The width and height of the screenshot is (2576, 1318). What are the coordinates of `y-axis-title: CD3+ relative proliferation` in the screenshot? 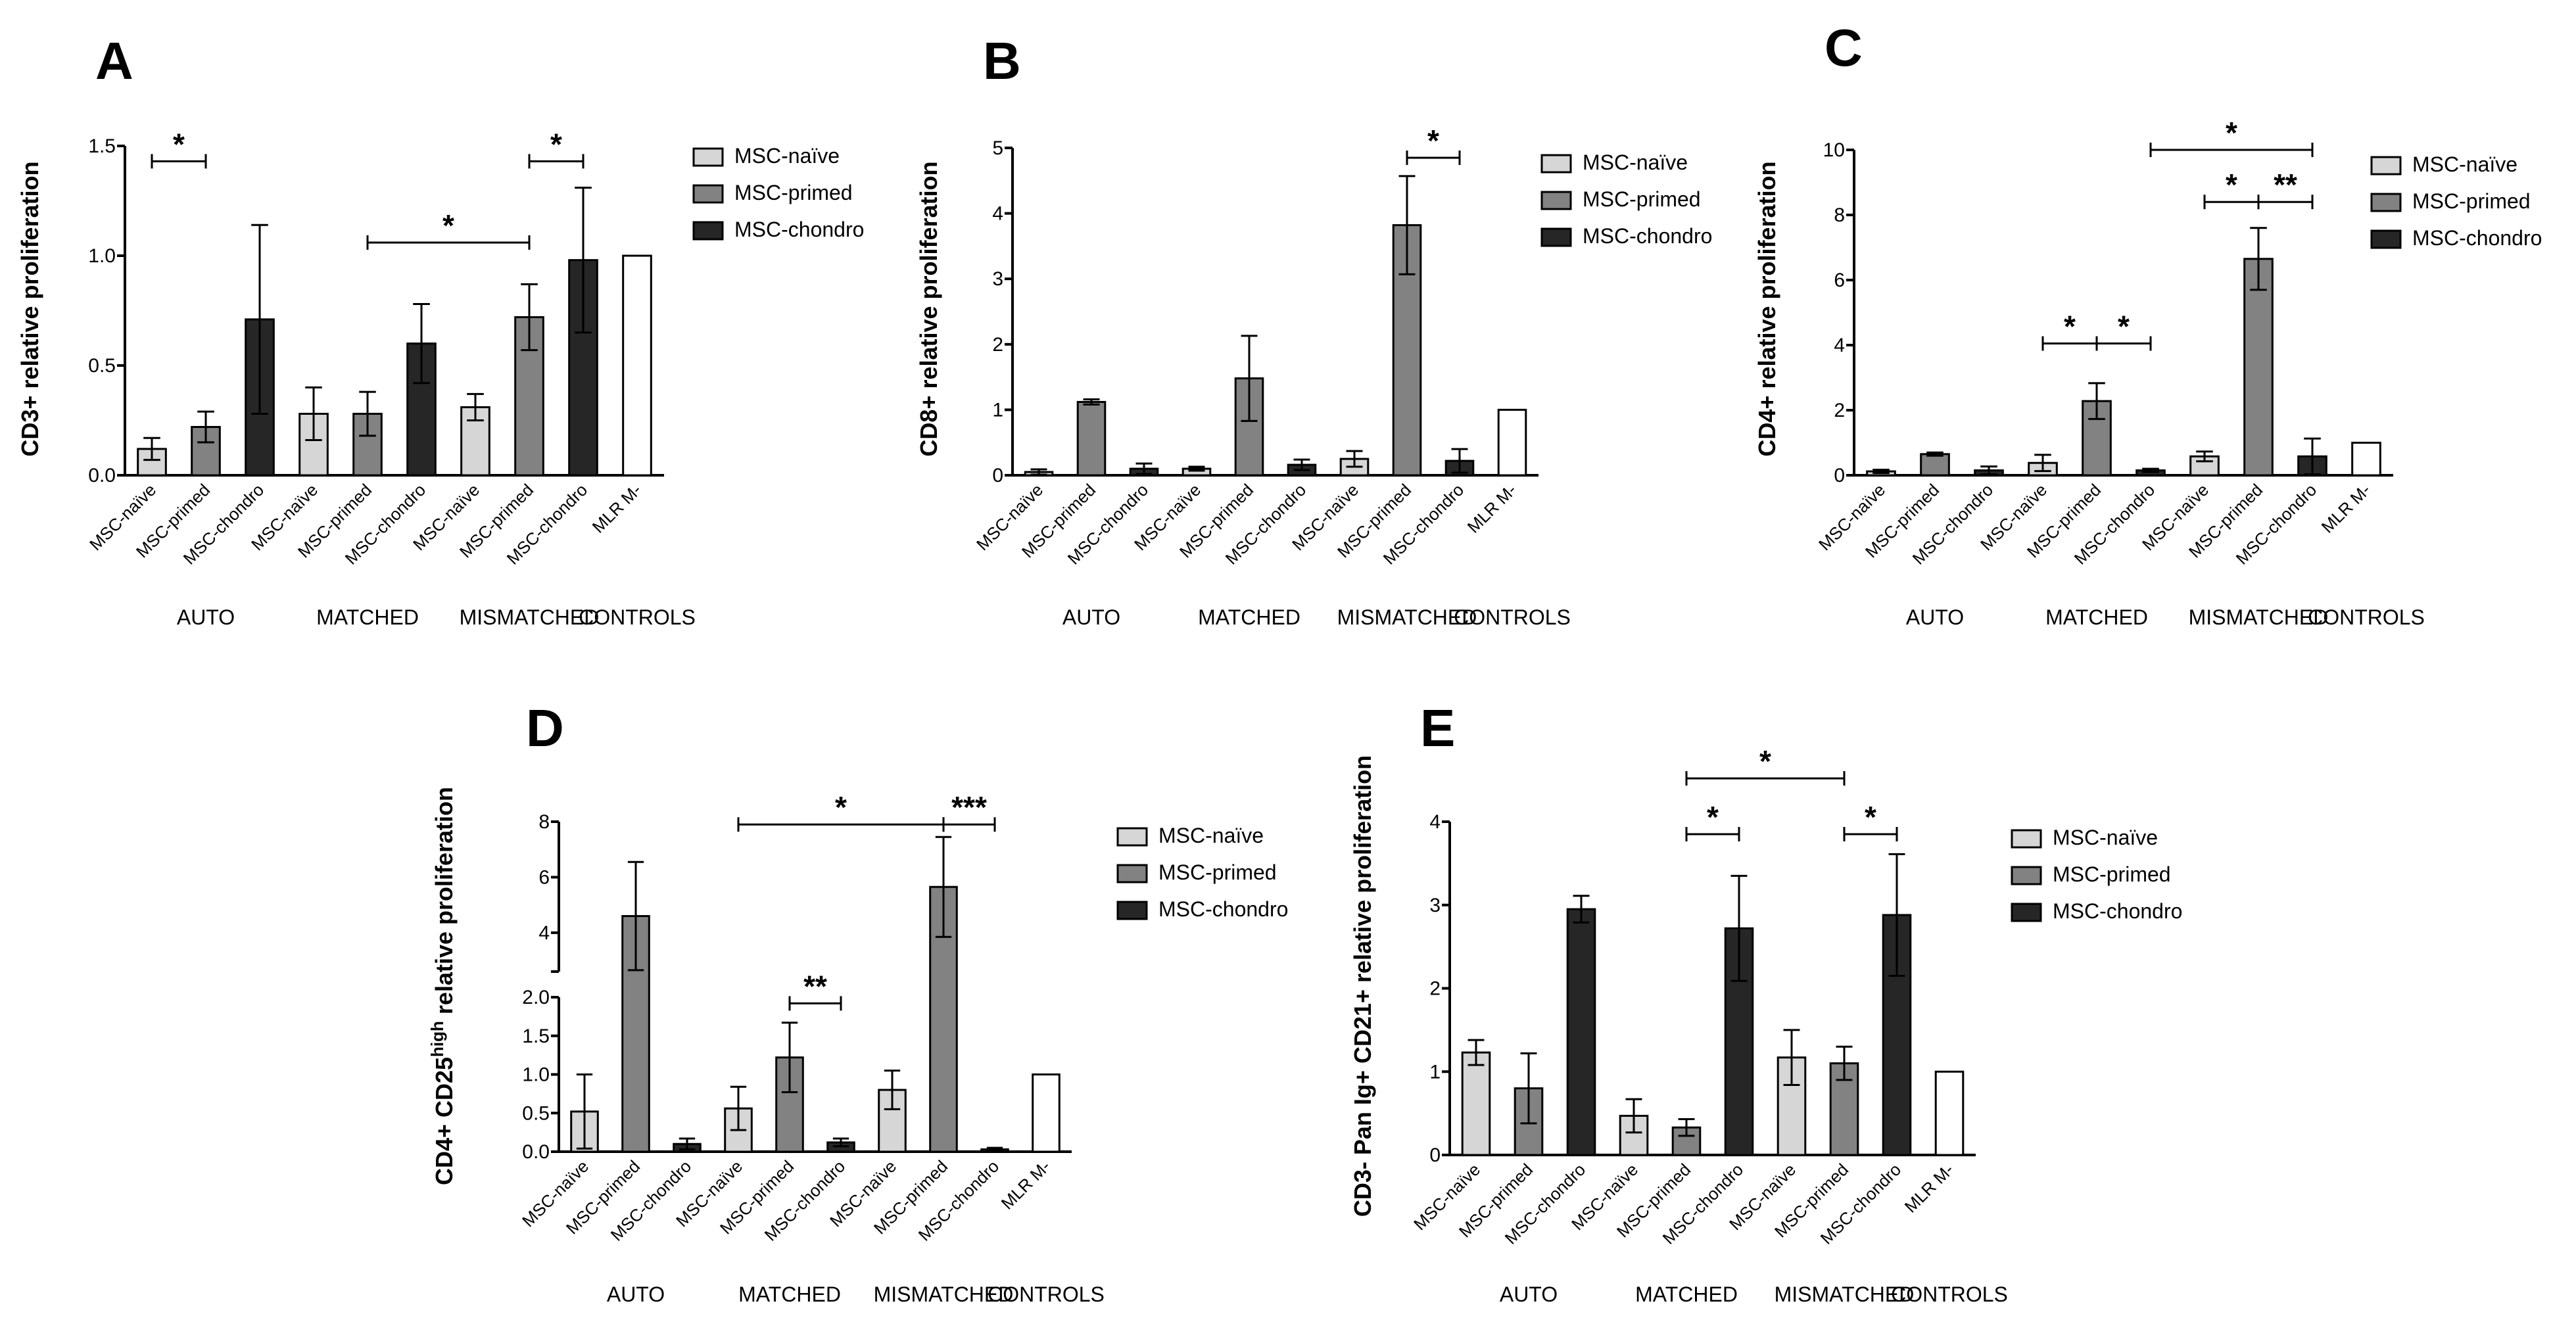 It's located at (30, 308).